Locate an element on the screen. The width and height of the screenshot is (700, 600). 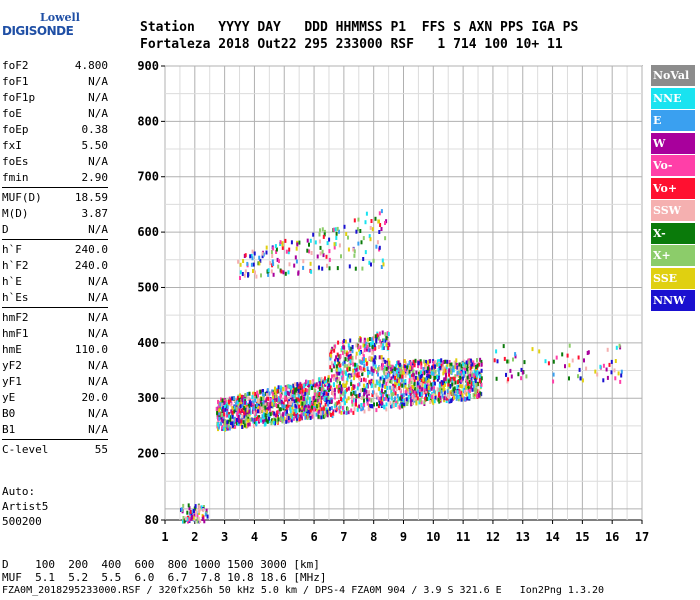
legend-entry: NNW is located at coordinates (673, 300).